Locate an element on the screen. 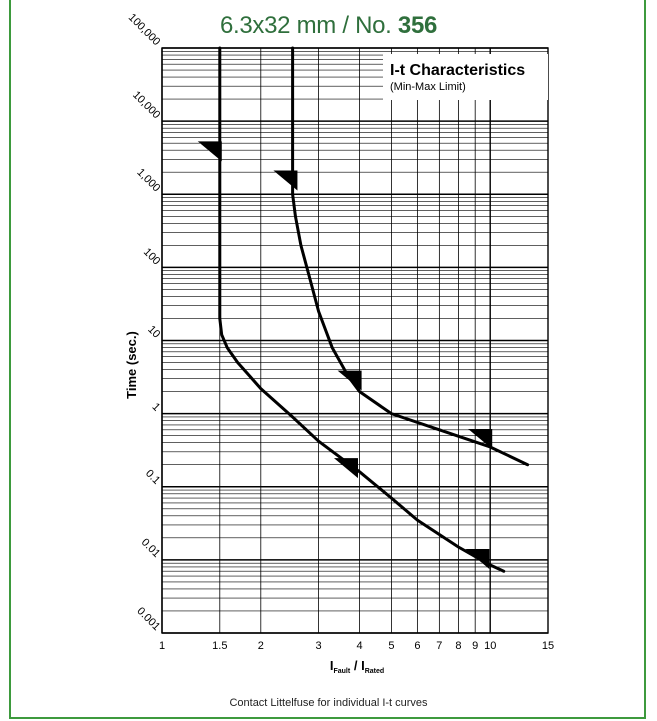 The image size is (657, 721). x-tick-label: 6 is located at coordinates (417, 646).